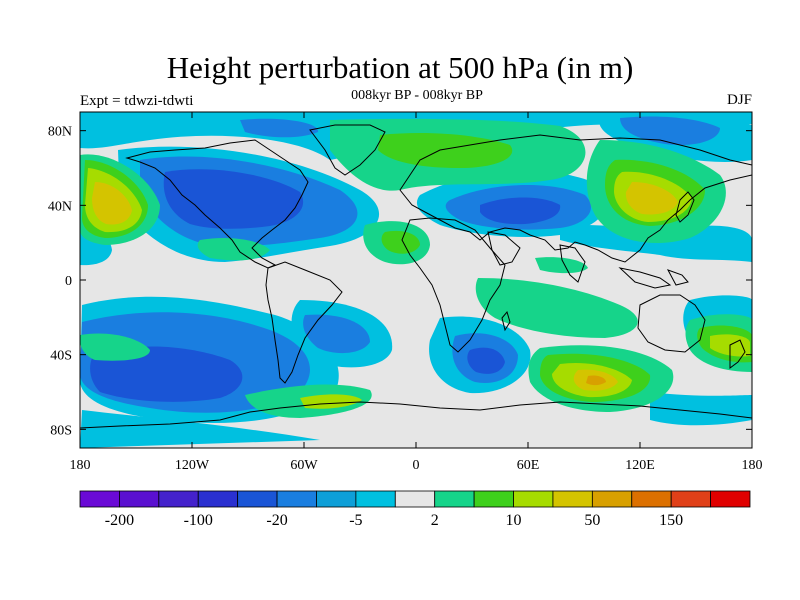 The height and width of the screenshot is (600, 800). Describe the element at coordinates (60, 206) in the screenshot. I see `y-tick-label: 40N` at that location.